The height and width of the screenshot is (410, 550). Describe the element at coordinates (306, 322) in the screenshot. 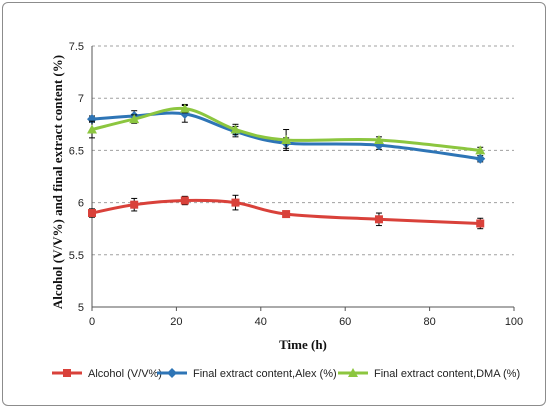

I see `x-tick-labels: 0 20 40 60 80 100` at that location.